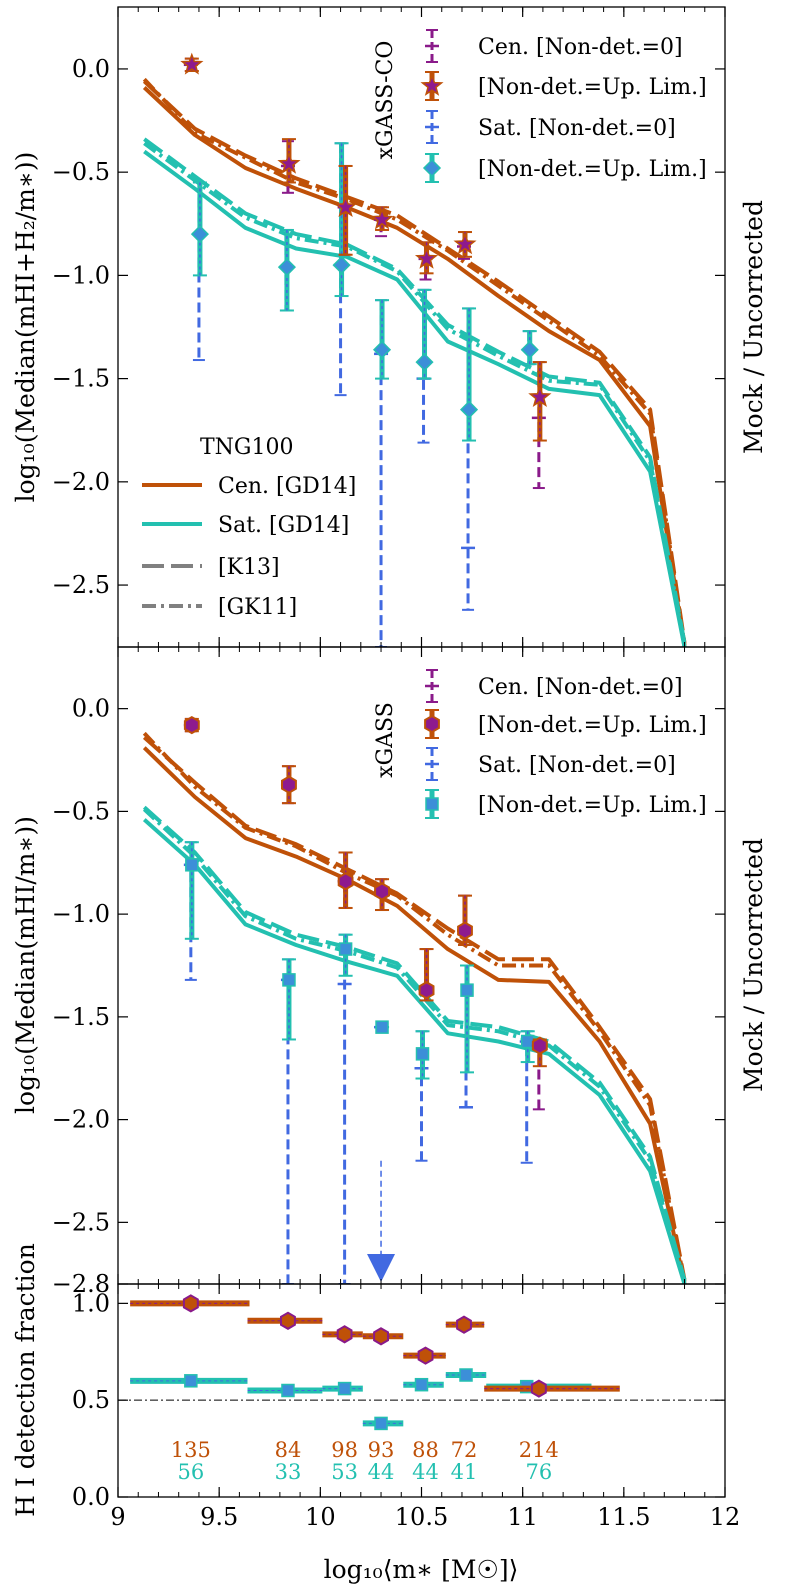 The width and height of the screenshot is (785, 1590). Describe the element at coordinates (81, 1120) in the screenshot. I see `mid-ytick-label: −2.0` at that location.